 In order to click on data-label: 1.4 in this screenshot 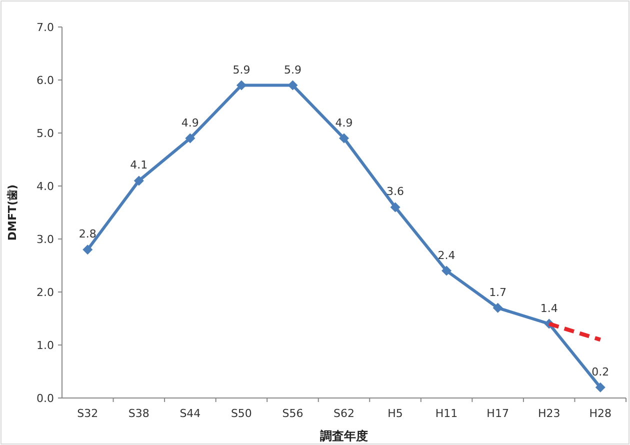, I will do `click(549, 308)`.